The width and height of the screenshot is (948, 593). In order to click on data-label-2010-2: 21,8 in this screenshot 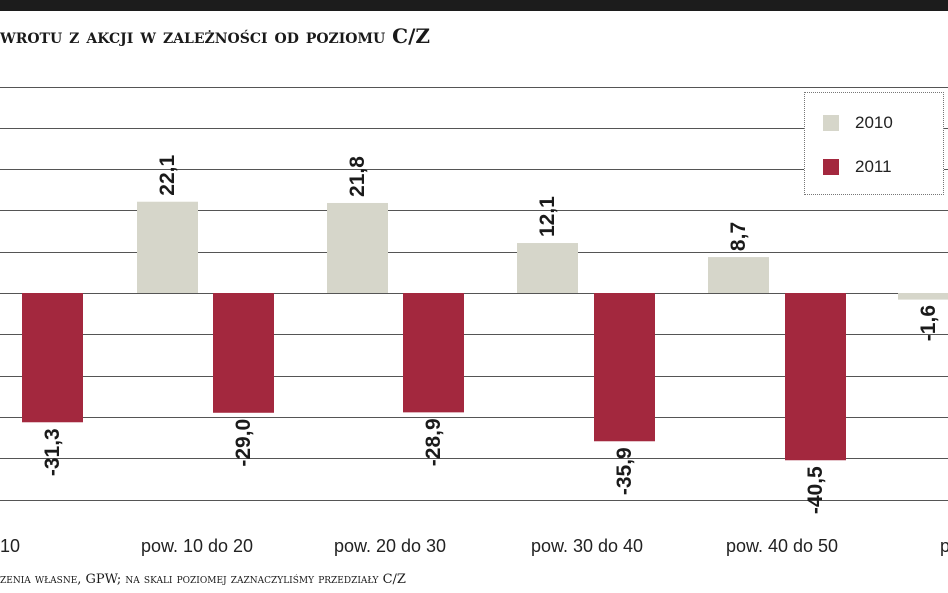, I will do `click(357, 176)`.